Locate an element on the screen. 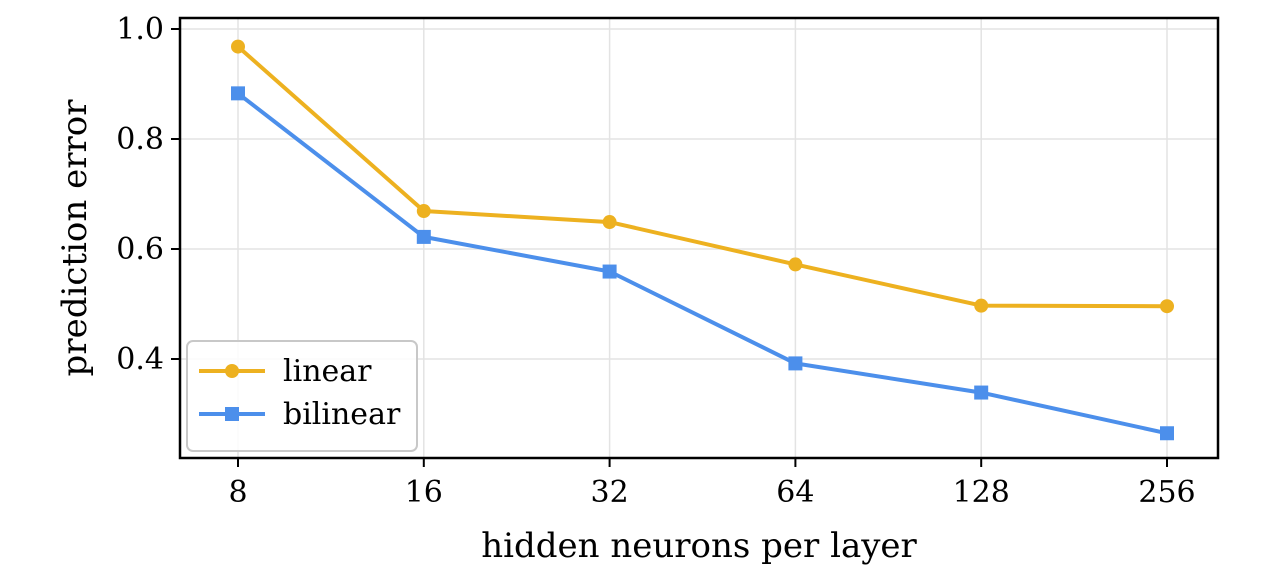  y-tick-label: 1.0 is located at coordinates (140, 29).